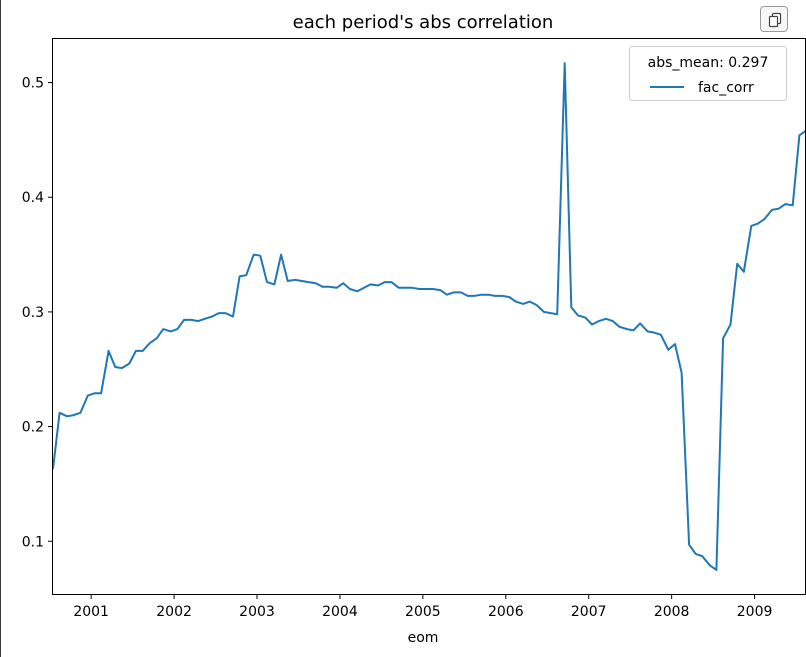  Describe the element at coordinates (0, 328) in the screenshot. I see `window-left-border` at that location.